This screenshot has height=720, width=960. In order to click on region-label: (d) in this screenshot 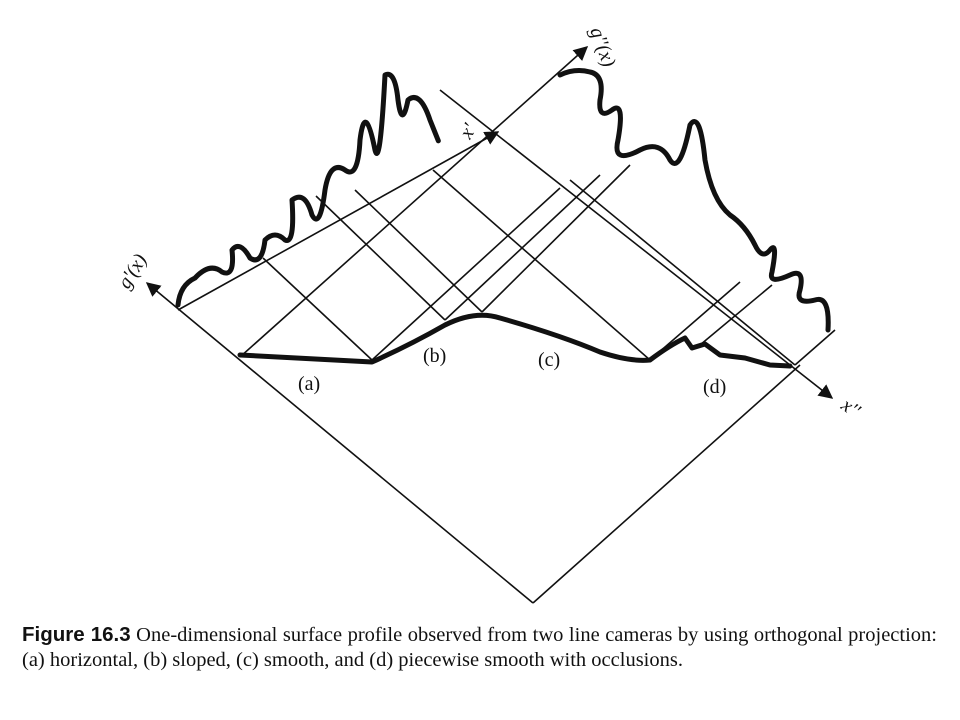, I will do `click(714, 387)`.